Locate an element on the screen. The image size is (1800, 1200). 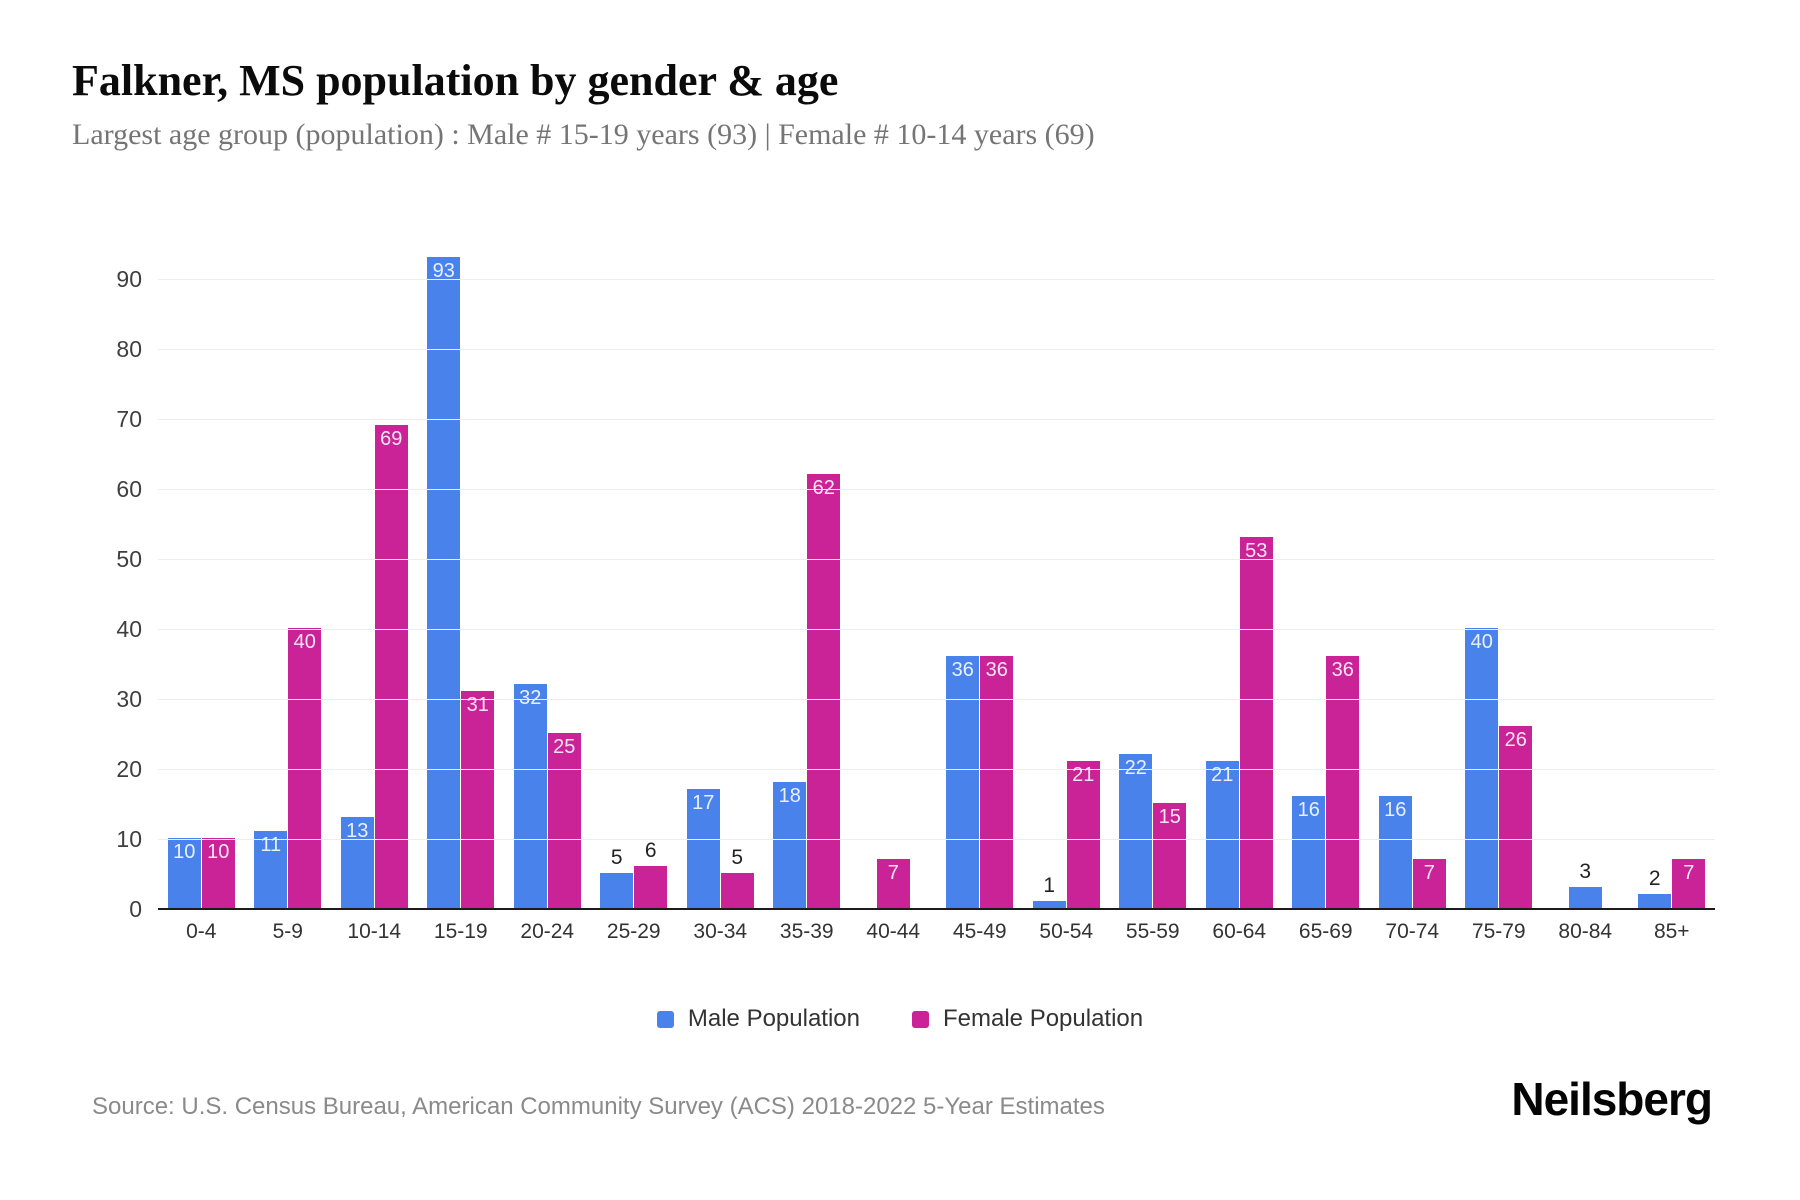
bar-male-55-59: 22 is located at coordinates (1136, 831).